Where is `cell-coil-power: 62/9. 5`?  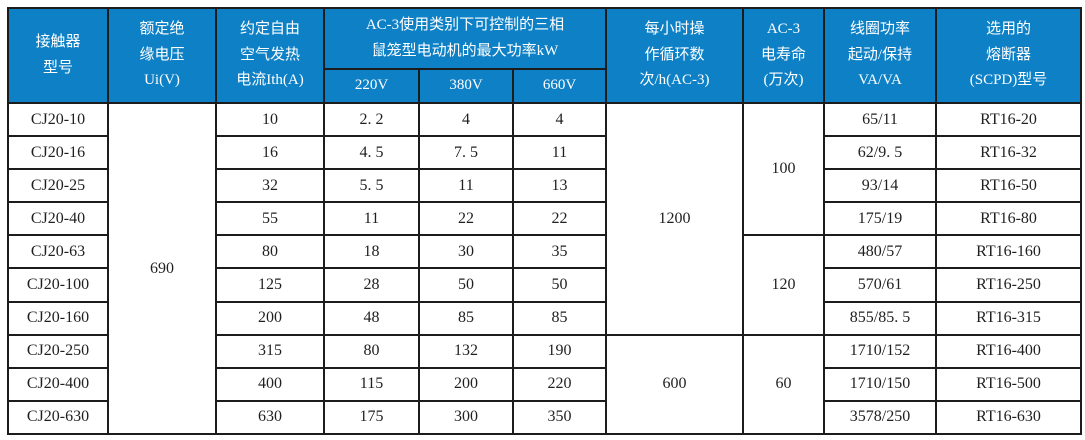 cell-coil-power: 62/9. 5 is located at coordinates (880, 153).